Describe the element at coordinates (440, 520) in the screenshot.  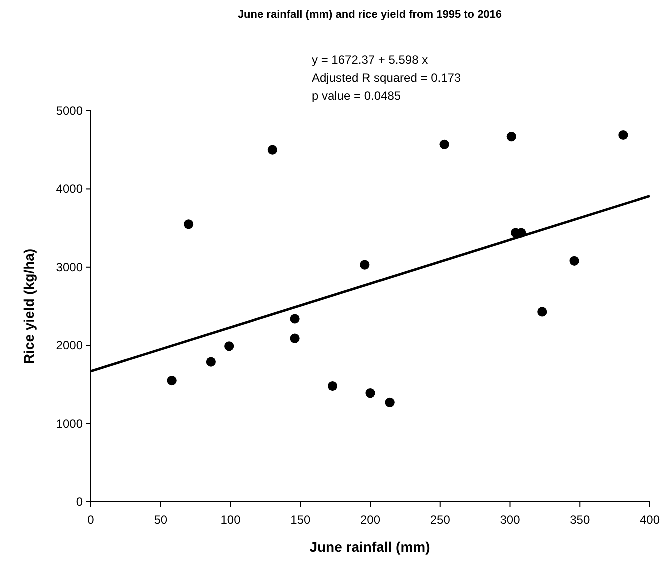
I see `x-tick-label: 250` at that location.